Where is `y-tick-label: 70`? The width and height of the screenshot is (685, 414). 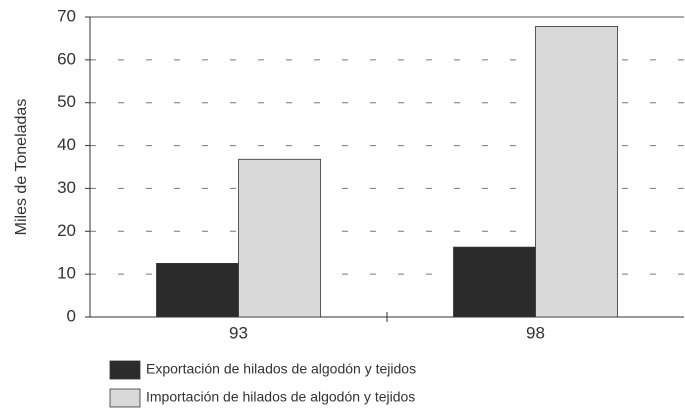
y-tick-label: 70 is located at coordinates (66, 15).